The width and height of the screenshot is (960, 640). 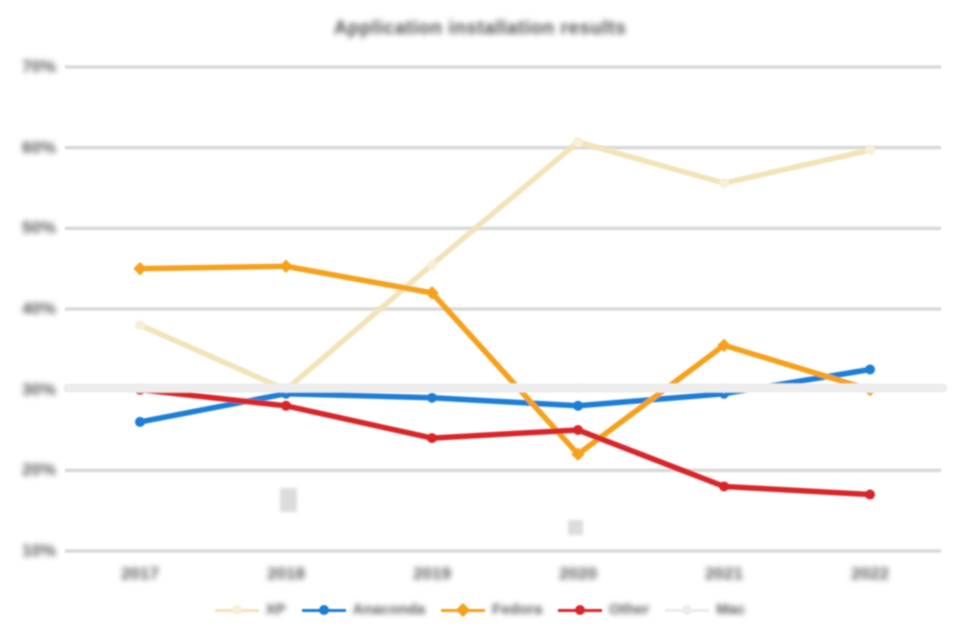 What do you see at coordinates (140, 573) in the screenshot?
I see `x-tick-label: 2017` at bounding box center [140, 573].